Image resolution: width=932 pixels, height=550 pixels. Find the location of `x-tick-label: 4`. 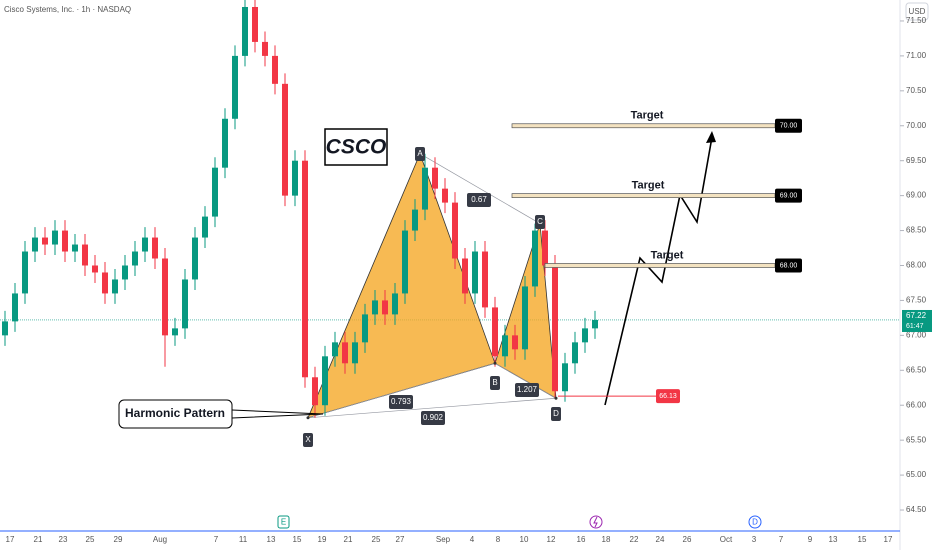

x-tick-label: 4 is located at coordinates (472, 539).